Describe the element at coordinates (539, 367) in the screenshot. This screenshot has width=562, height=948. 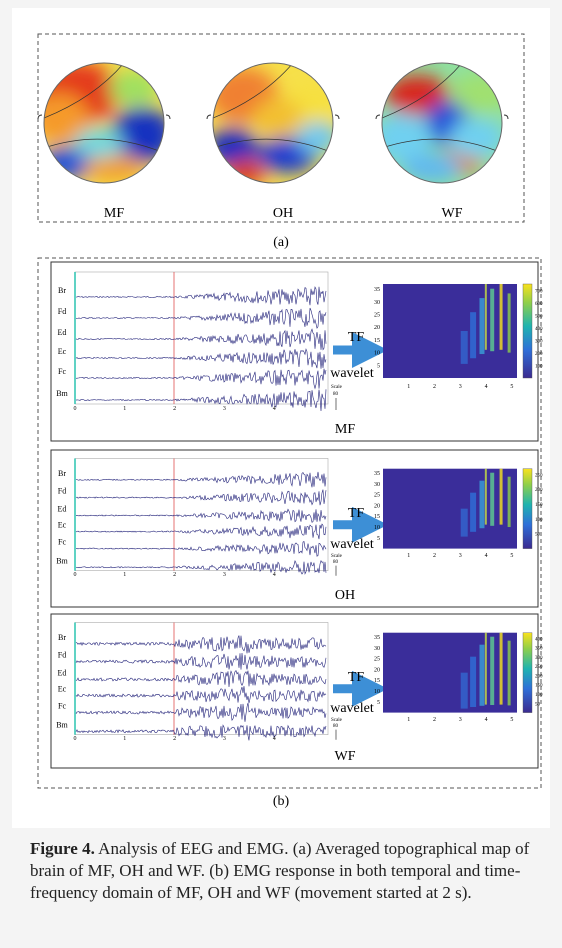
I see `colorbar-tick-label: 100` at that location.